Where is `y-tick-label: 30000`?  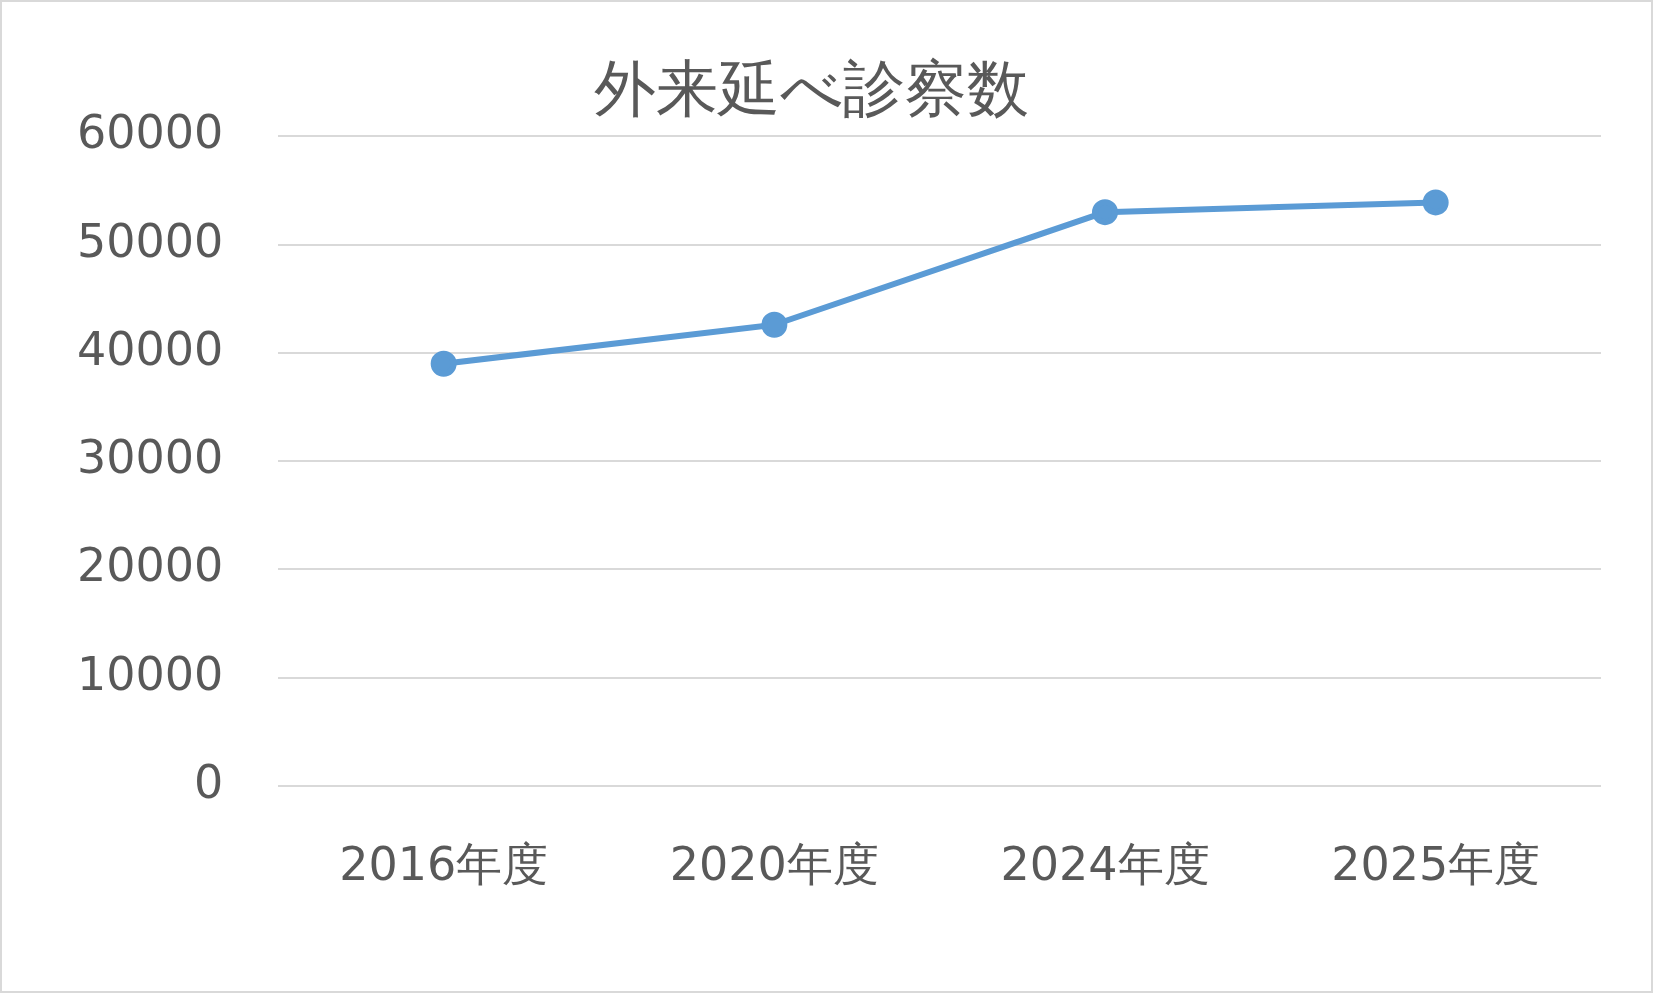 y-tick-label: 30000 is located at coordinates (150, 457).